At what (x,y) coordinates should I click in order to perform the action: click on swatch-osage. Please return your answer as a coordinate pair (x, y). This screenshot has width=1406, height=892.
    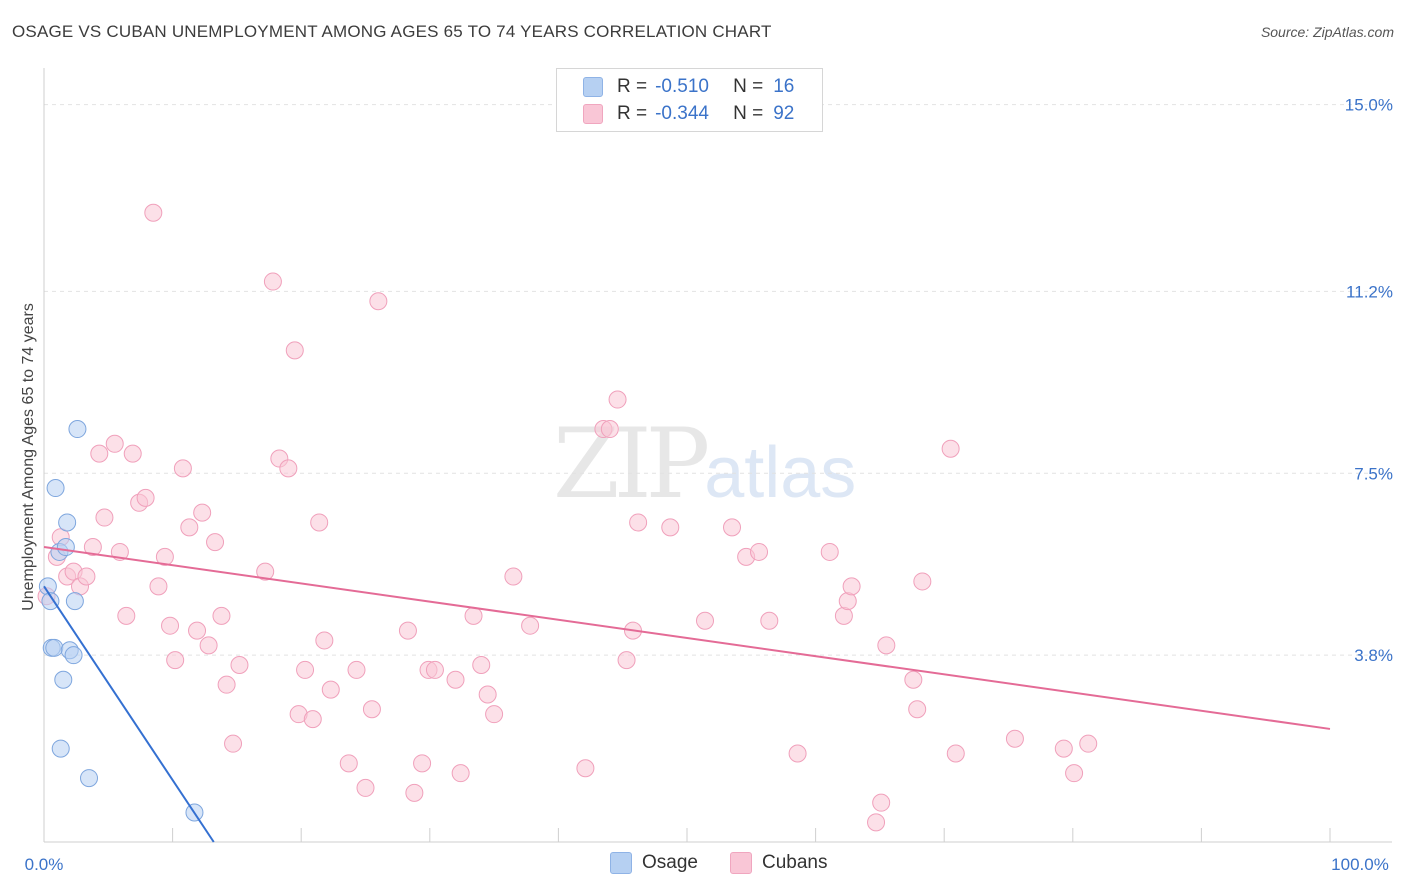
    Looking at the image, I should click on (621, 863).